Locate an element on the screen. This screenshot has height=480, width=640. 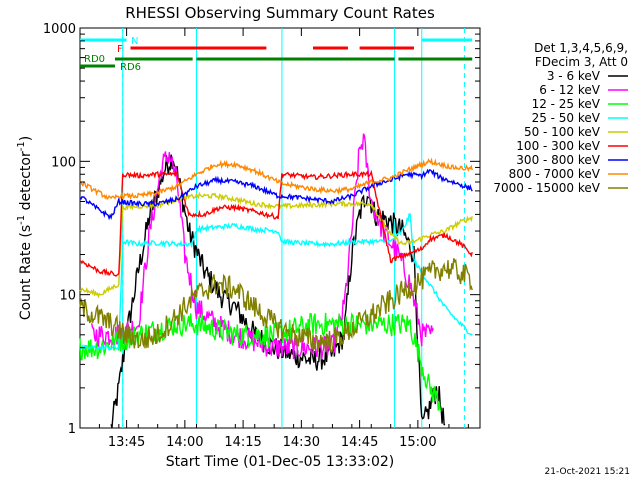
x-tick-label-1: 14:00 is located at coordinates (184, 442).